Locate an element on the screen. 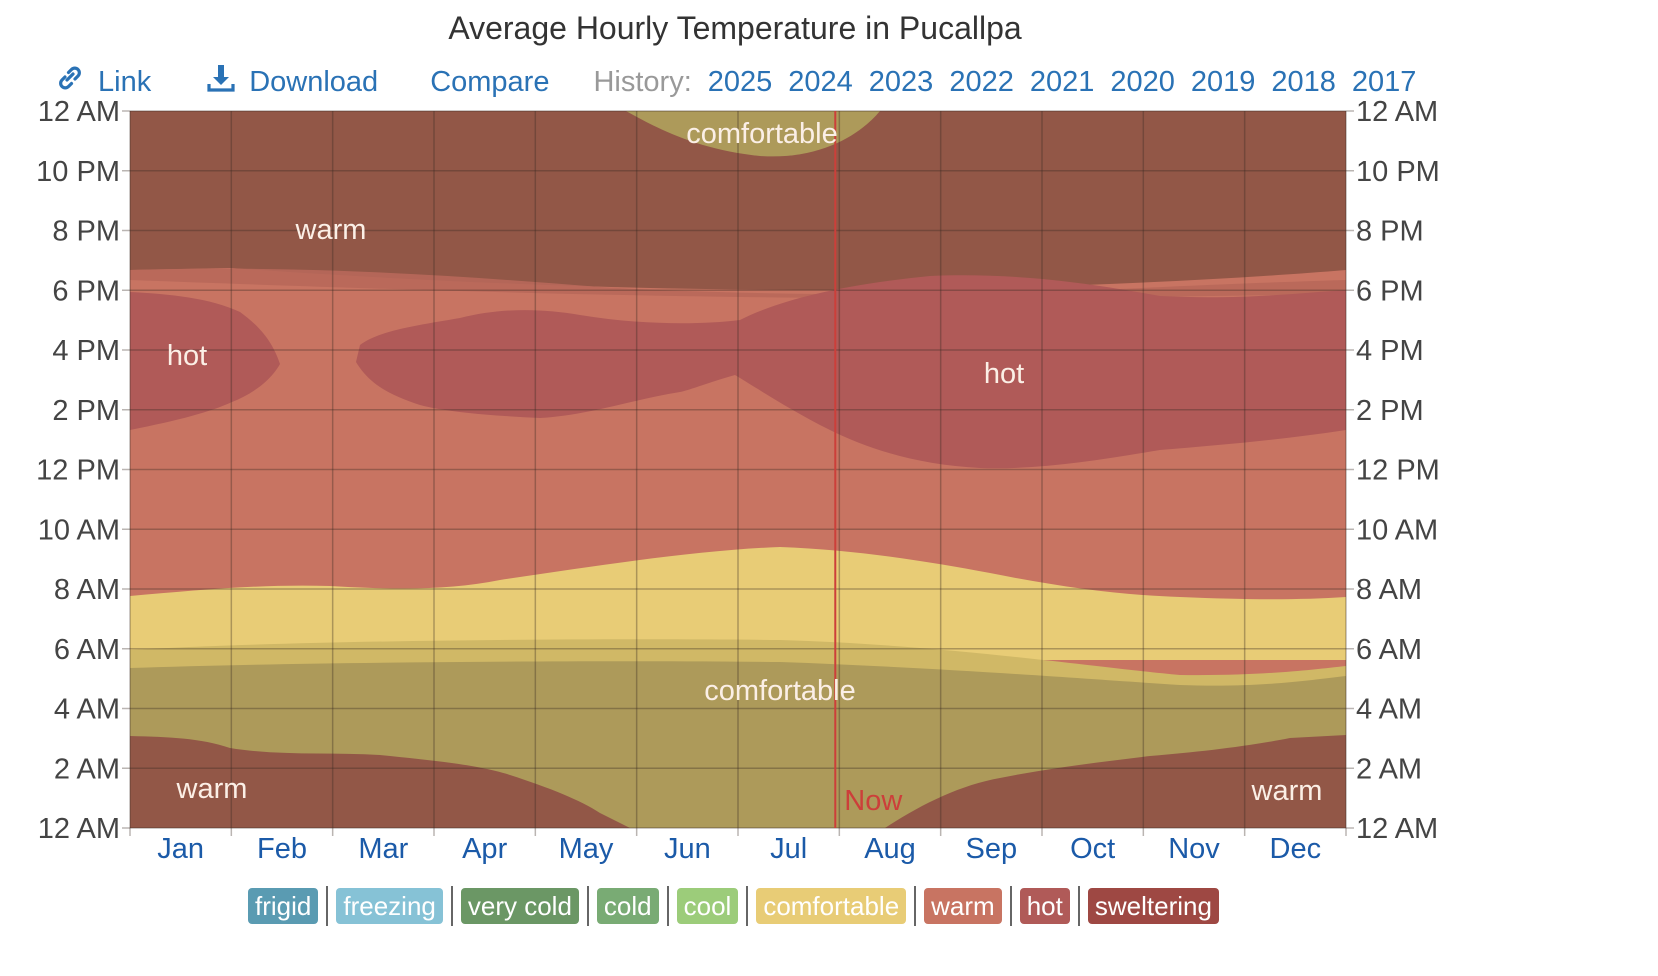 The width and height of the screenshot is (1658, 976). legend-item-warm: warm is located at coordinates (963, 906).